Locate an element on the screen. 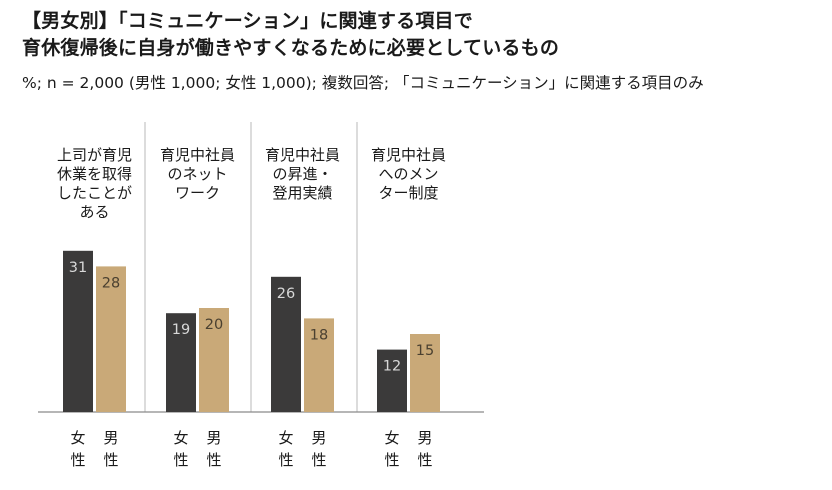 Image resolution: width=832 pixels, height=490 pixels. series-label-male-1: 男性 is located at coordinates (111, 449).